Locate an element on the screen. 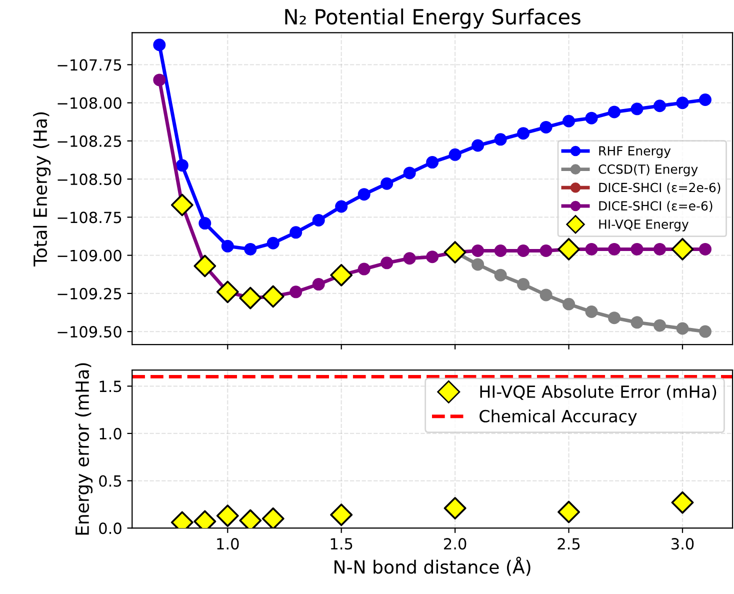 The image size is (734, 594). y-tick-label: −108.25 is located at coordinates (90, 141).